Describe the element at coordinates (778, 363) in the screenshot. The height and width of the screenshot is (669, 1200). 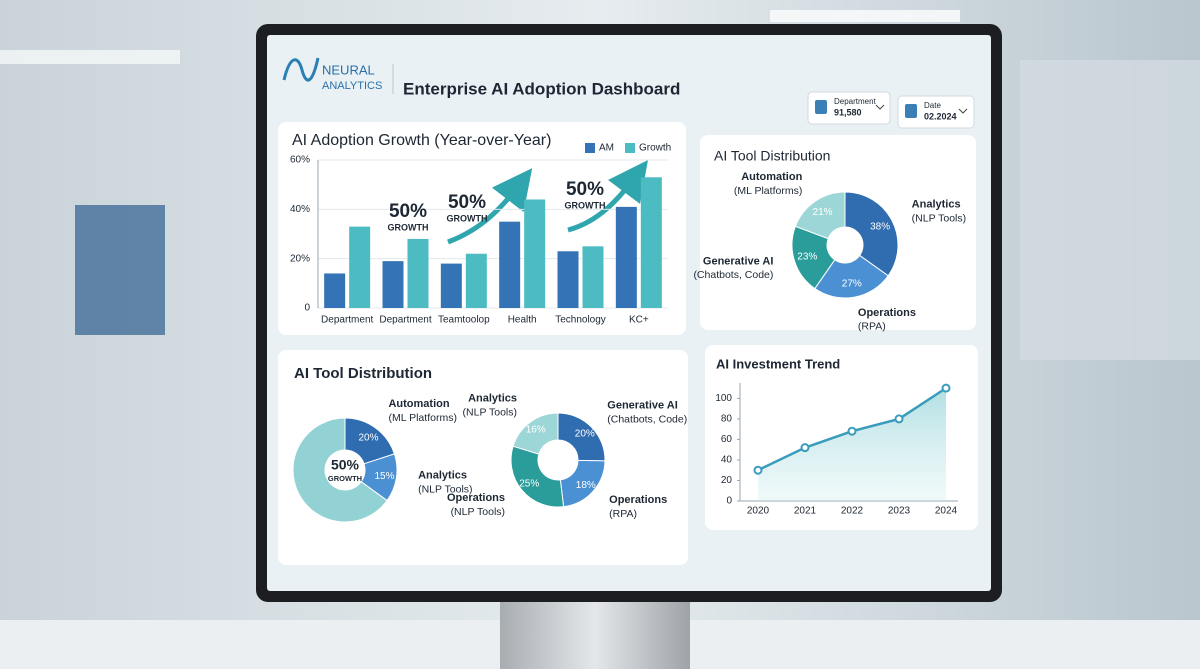
I see `chart-title: AI Investment Trend` at that location.